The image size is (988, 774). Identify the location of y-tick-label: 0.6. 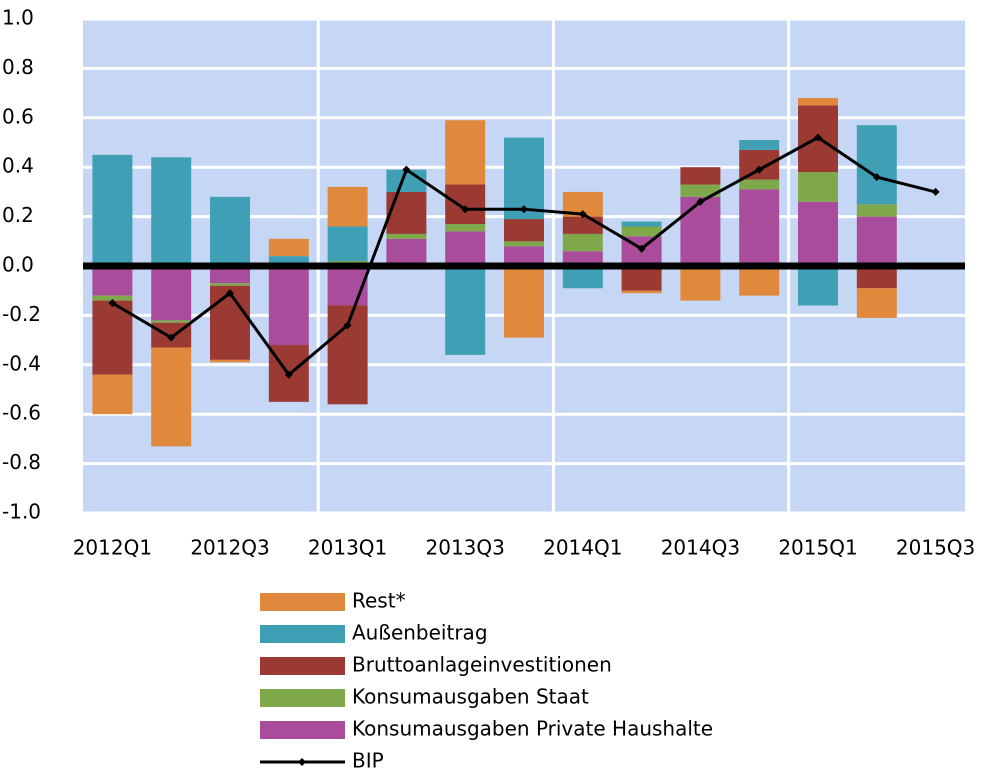
(18, 116).